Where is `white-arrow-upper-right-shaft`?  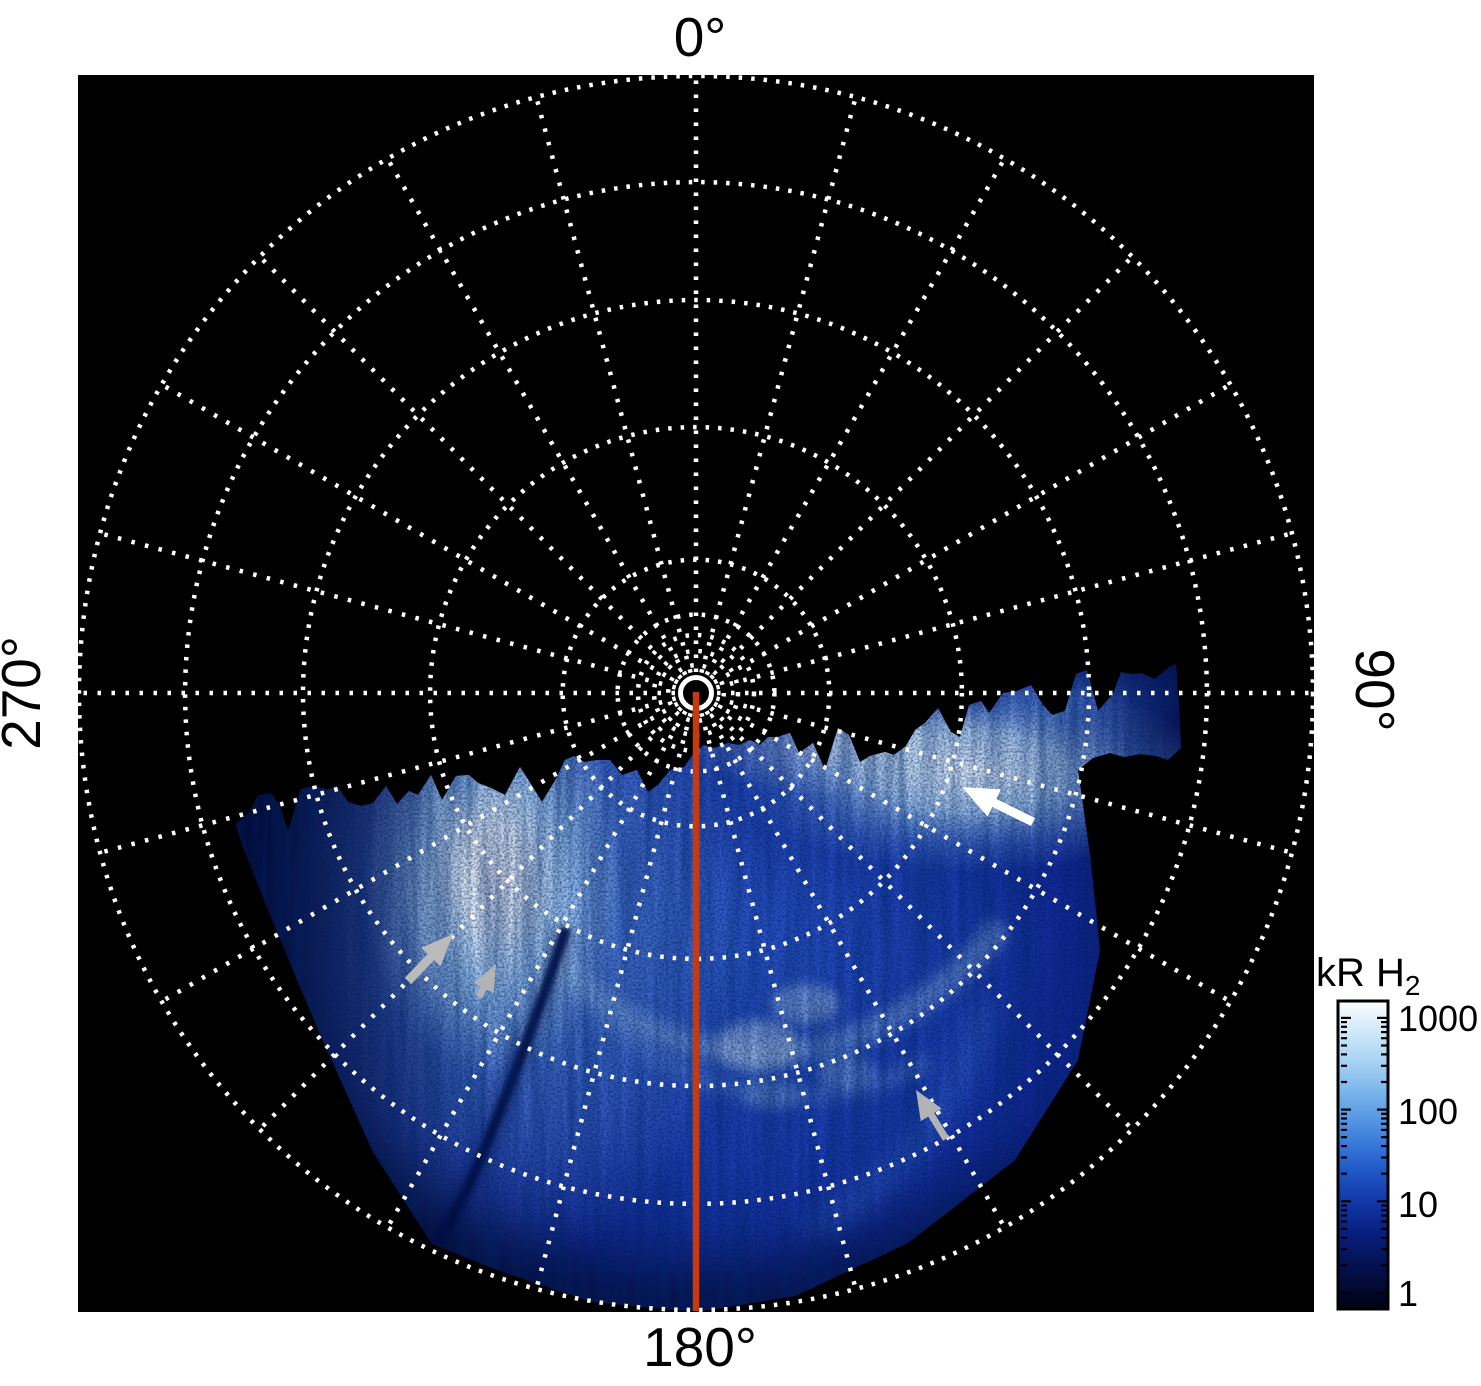
white-arrow-upper-right-shaft is located at coordinates (1011, 812).